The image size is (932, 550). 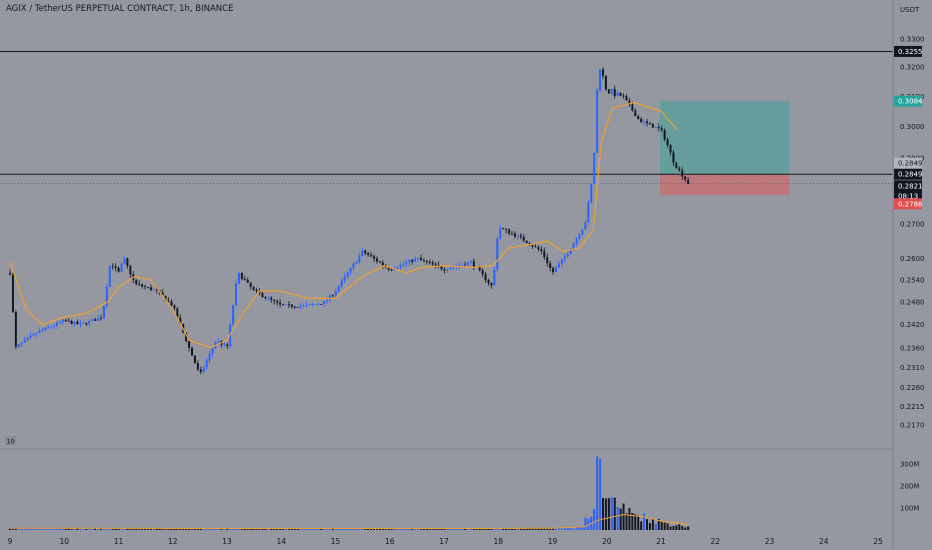 I want to click on high-line-label: 0.3255, so click(x=910, y=52).